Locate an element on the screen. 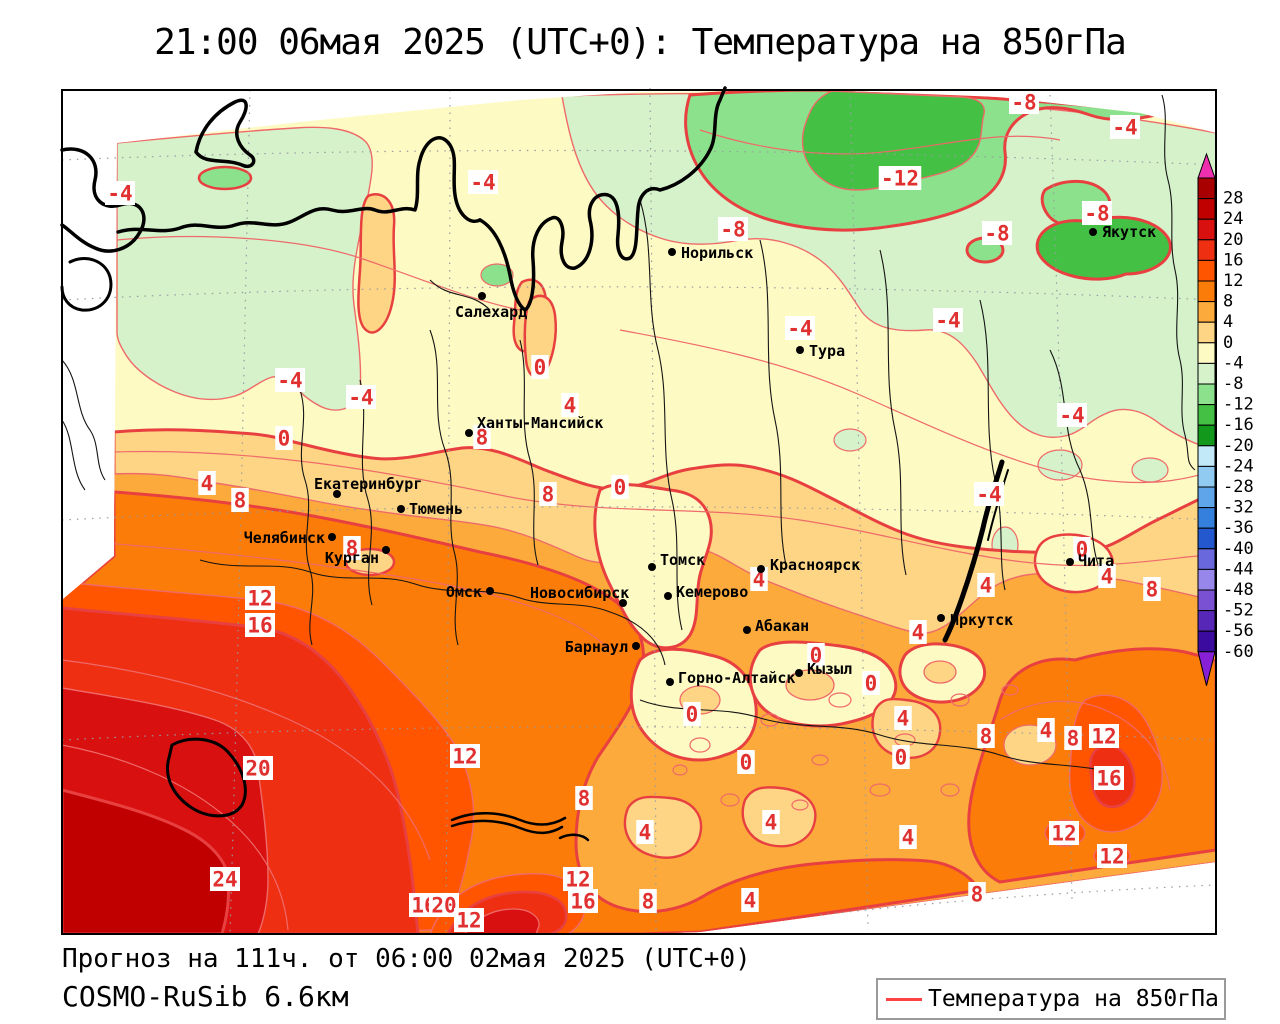  svg-text: Екатеринбург is located at coordinates (368, 484).